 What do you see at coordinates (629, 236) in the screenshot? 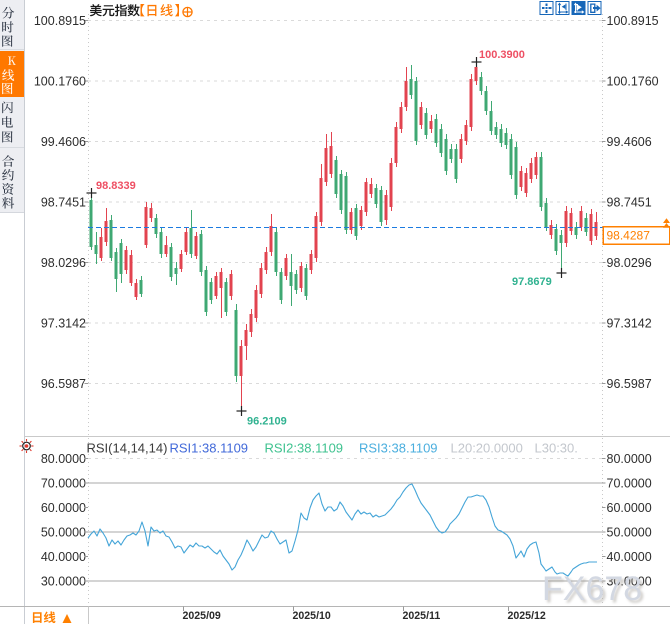
I see `svg-text: 98.4287` at bounding box center [629, 236].